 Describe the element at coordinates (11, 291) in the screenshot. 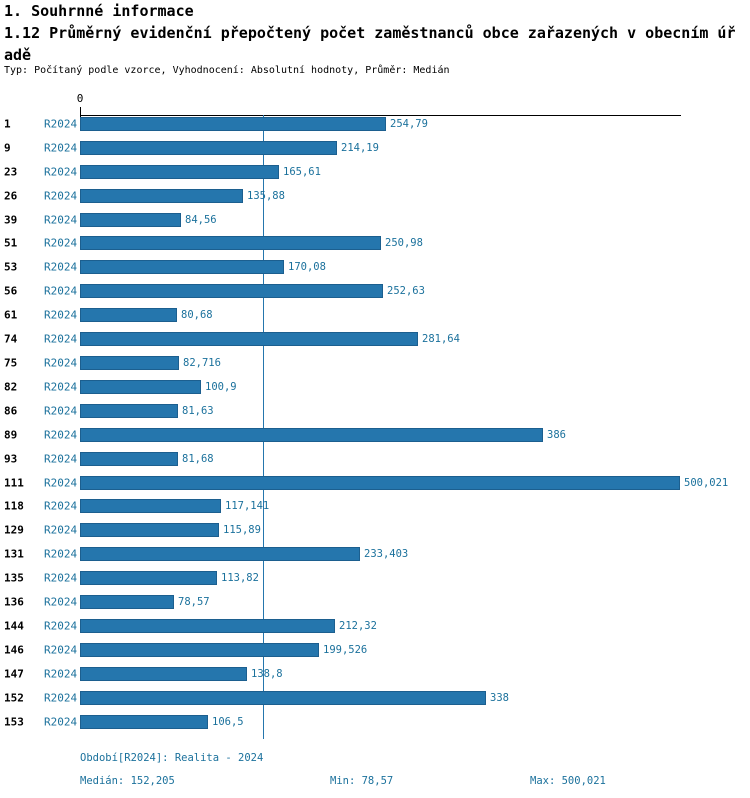

I see `row-category-label: 56` at that location.